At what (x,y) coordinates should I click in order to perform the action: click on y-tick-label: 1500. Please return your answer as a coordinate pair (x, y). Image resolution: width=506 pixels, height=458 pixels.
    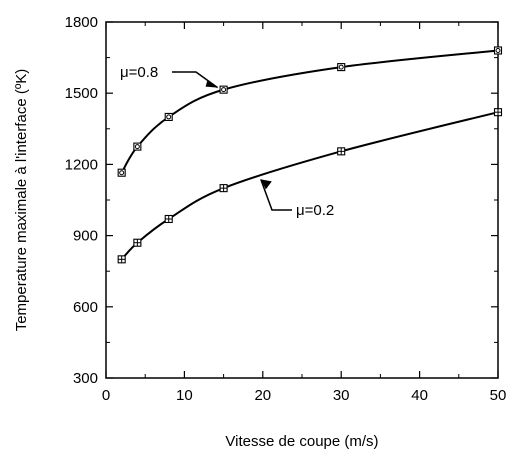
    Looking at the image, I should click on (81, 93).